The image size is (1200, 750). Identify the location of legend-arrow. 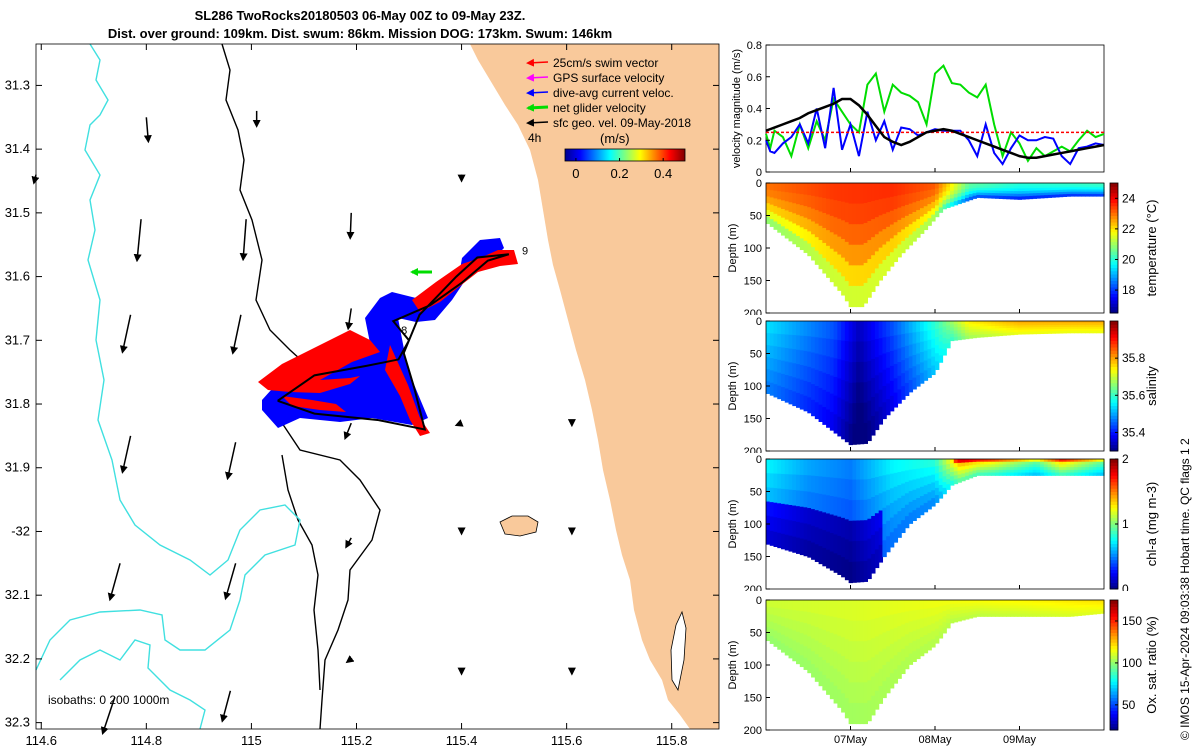
(537, 62).